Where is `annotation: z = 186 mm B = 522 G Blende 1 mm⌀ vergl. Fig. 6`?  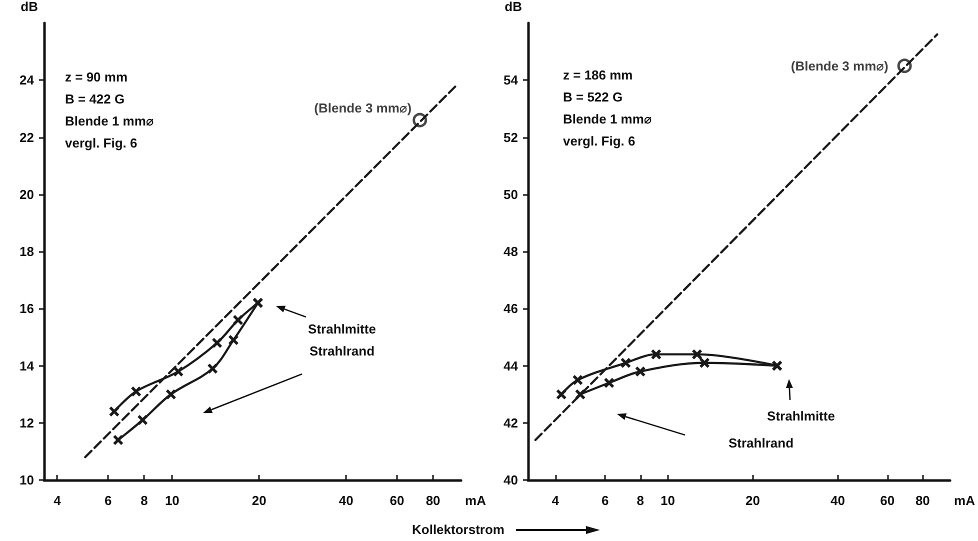
annotation: z = 186 mm B = 522 G Blende 1 mm⌀ vergl. Fig. 6 is located at coordinates (607, 108).